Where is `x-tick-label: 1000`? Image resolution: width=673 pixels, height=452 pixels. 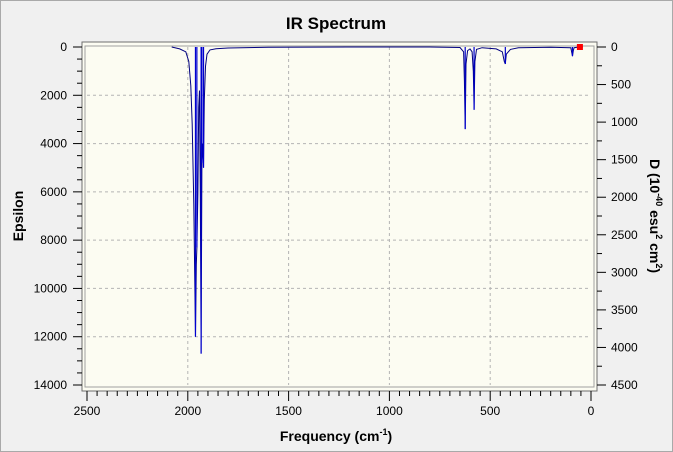
x-tick-label: 1000 is located at coordinates (389, 411).